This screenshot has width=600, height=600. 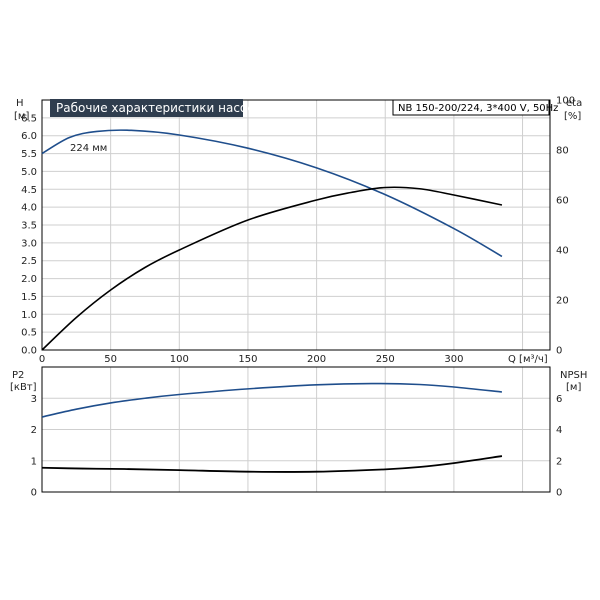 What do you see at coordinates (453, 359) in the screenshot?
I see `x-axis-tick-label: 300` at bounding box center [453, 359].